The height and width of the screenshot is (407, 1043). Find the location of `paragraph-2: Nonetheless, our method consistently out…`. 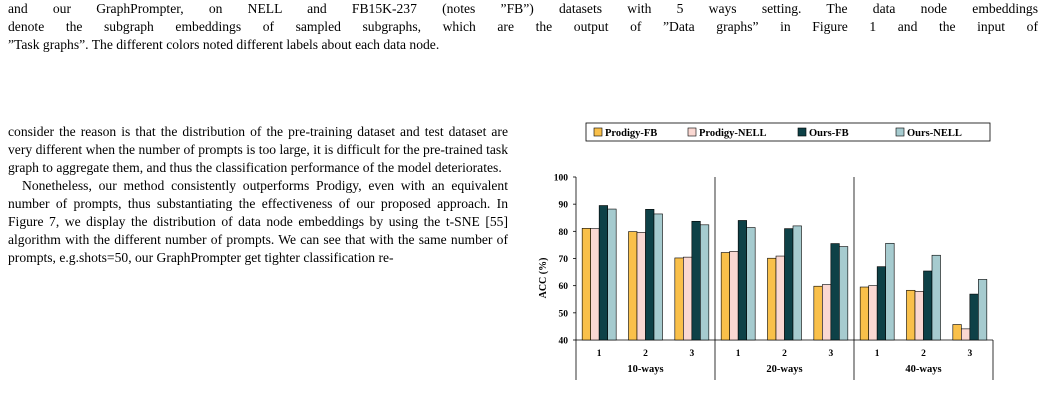

paragraph-2: Nonetheless, our method consistently out… is located at coordinates (258, 221).